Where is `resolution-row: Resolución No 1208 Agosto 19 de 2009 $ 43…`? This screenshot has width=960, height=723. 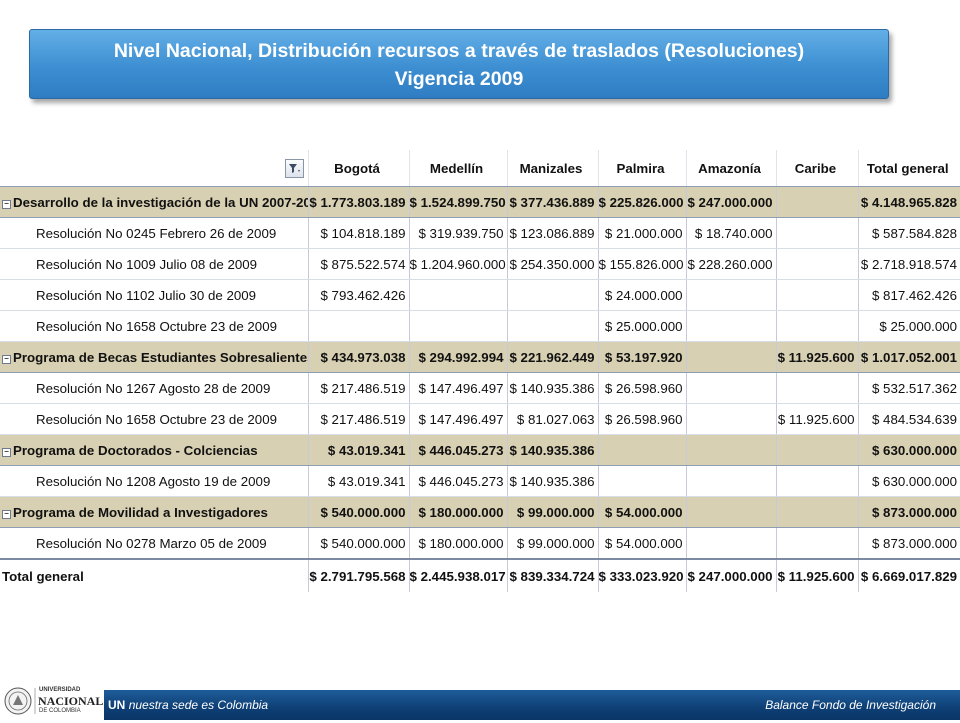
resolution-row: Resolución No 1208 Agosto 19 de 2009 $ 43… is located at coordinates (480, 481).